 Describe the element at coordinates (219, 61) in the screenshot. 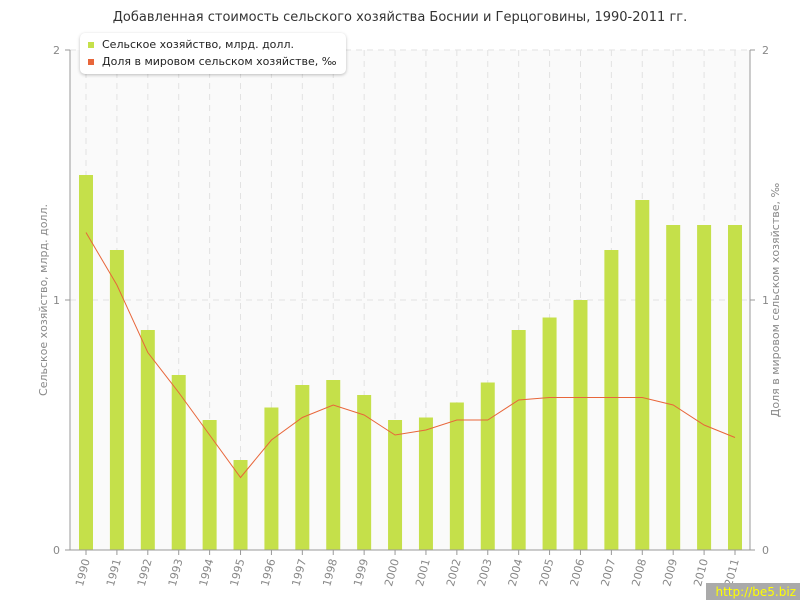

I see `legend-label-line: Доля в мировом сельском хозяйстве, ‰` at that location.